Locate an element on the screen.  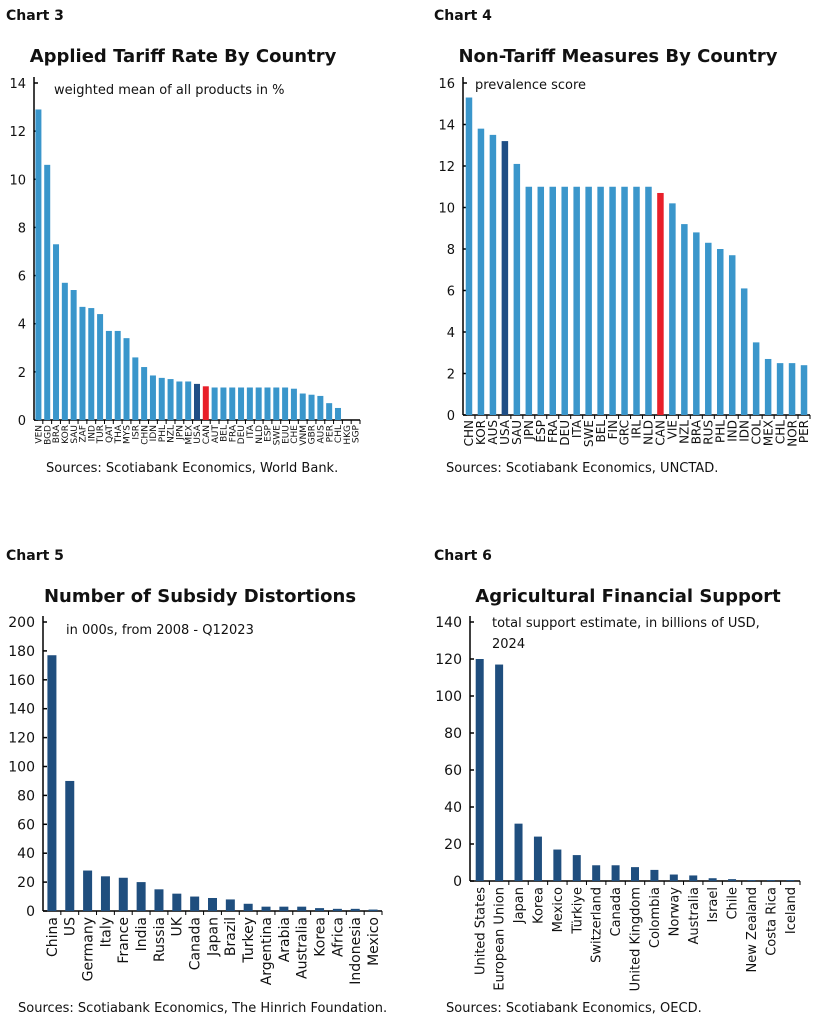
bar-che is located at coordinates (293, 404).